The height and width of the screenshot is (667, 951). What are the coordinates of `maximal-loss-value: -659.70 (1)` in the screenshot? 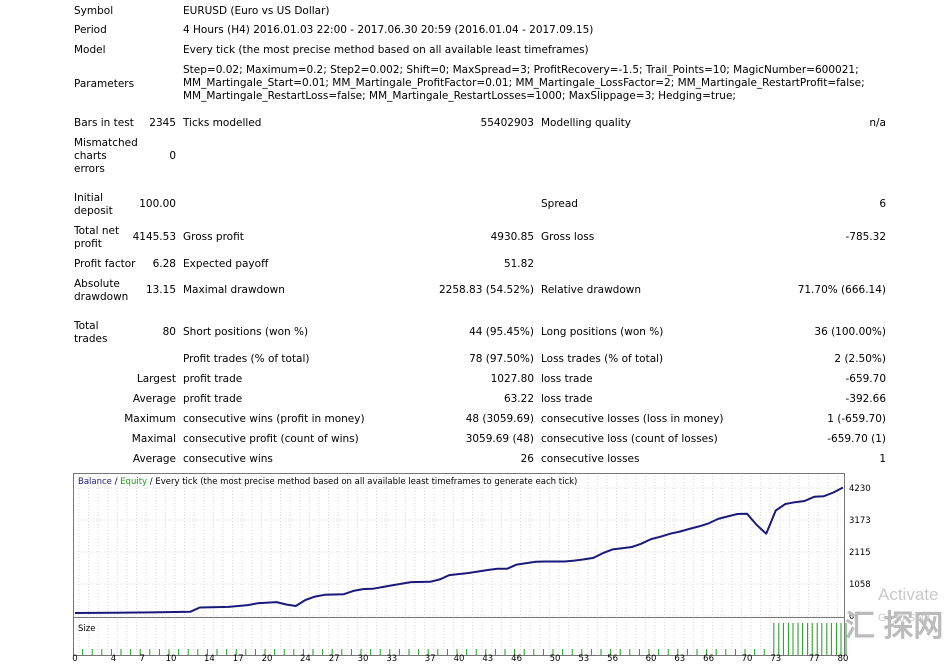 It's located at (856, 439).